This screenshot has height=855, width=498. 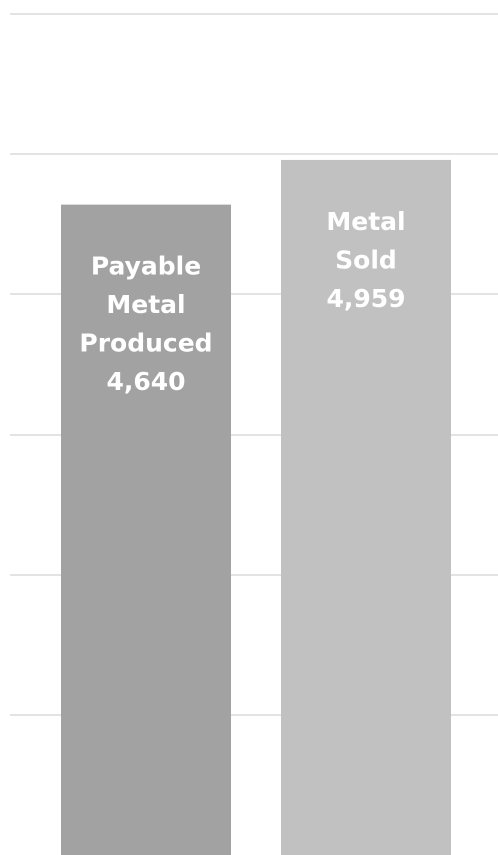 What do you see at coordinates (145, 324) in the screenshot?
I see `data-label-payable-metal-produced: Payable Metal Produced 4,640` at bounding box center [145, 324].